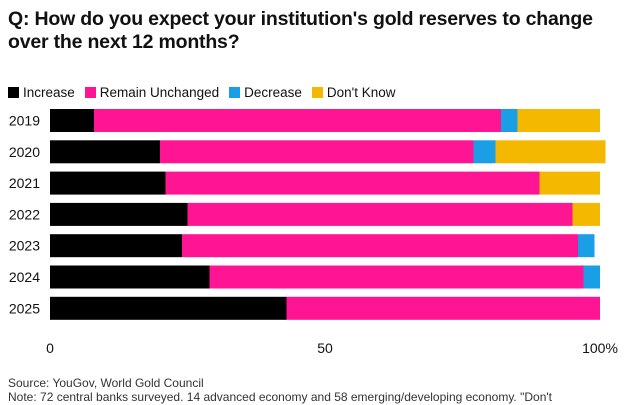  I want to click on x-tick-label: 100%, so click(600, 348).